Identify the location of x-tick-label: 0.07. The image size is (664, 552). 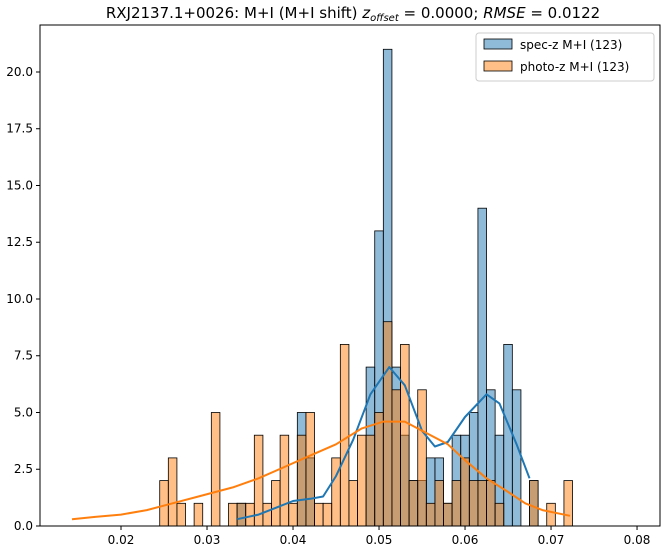
(551, 540).